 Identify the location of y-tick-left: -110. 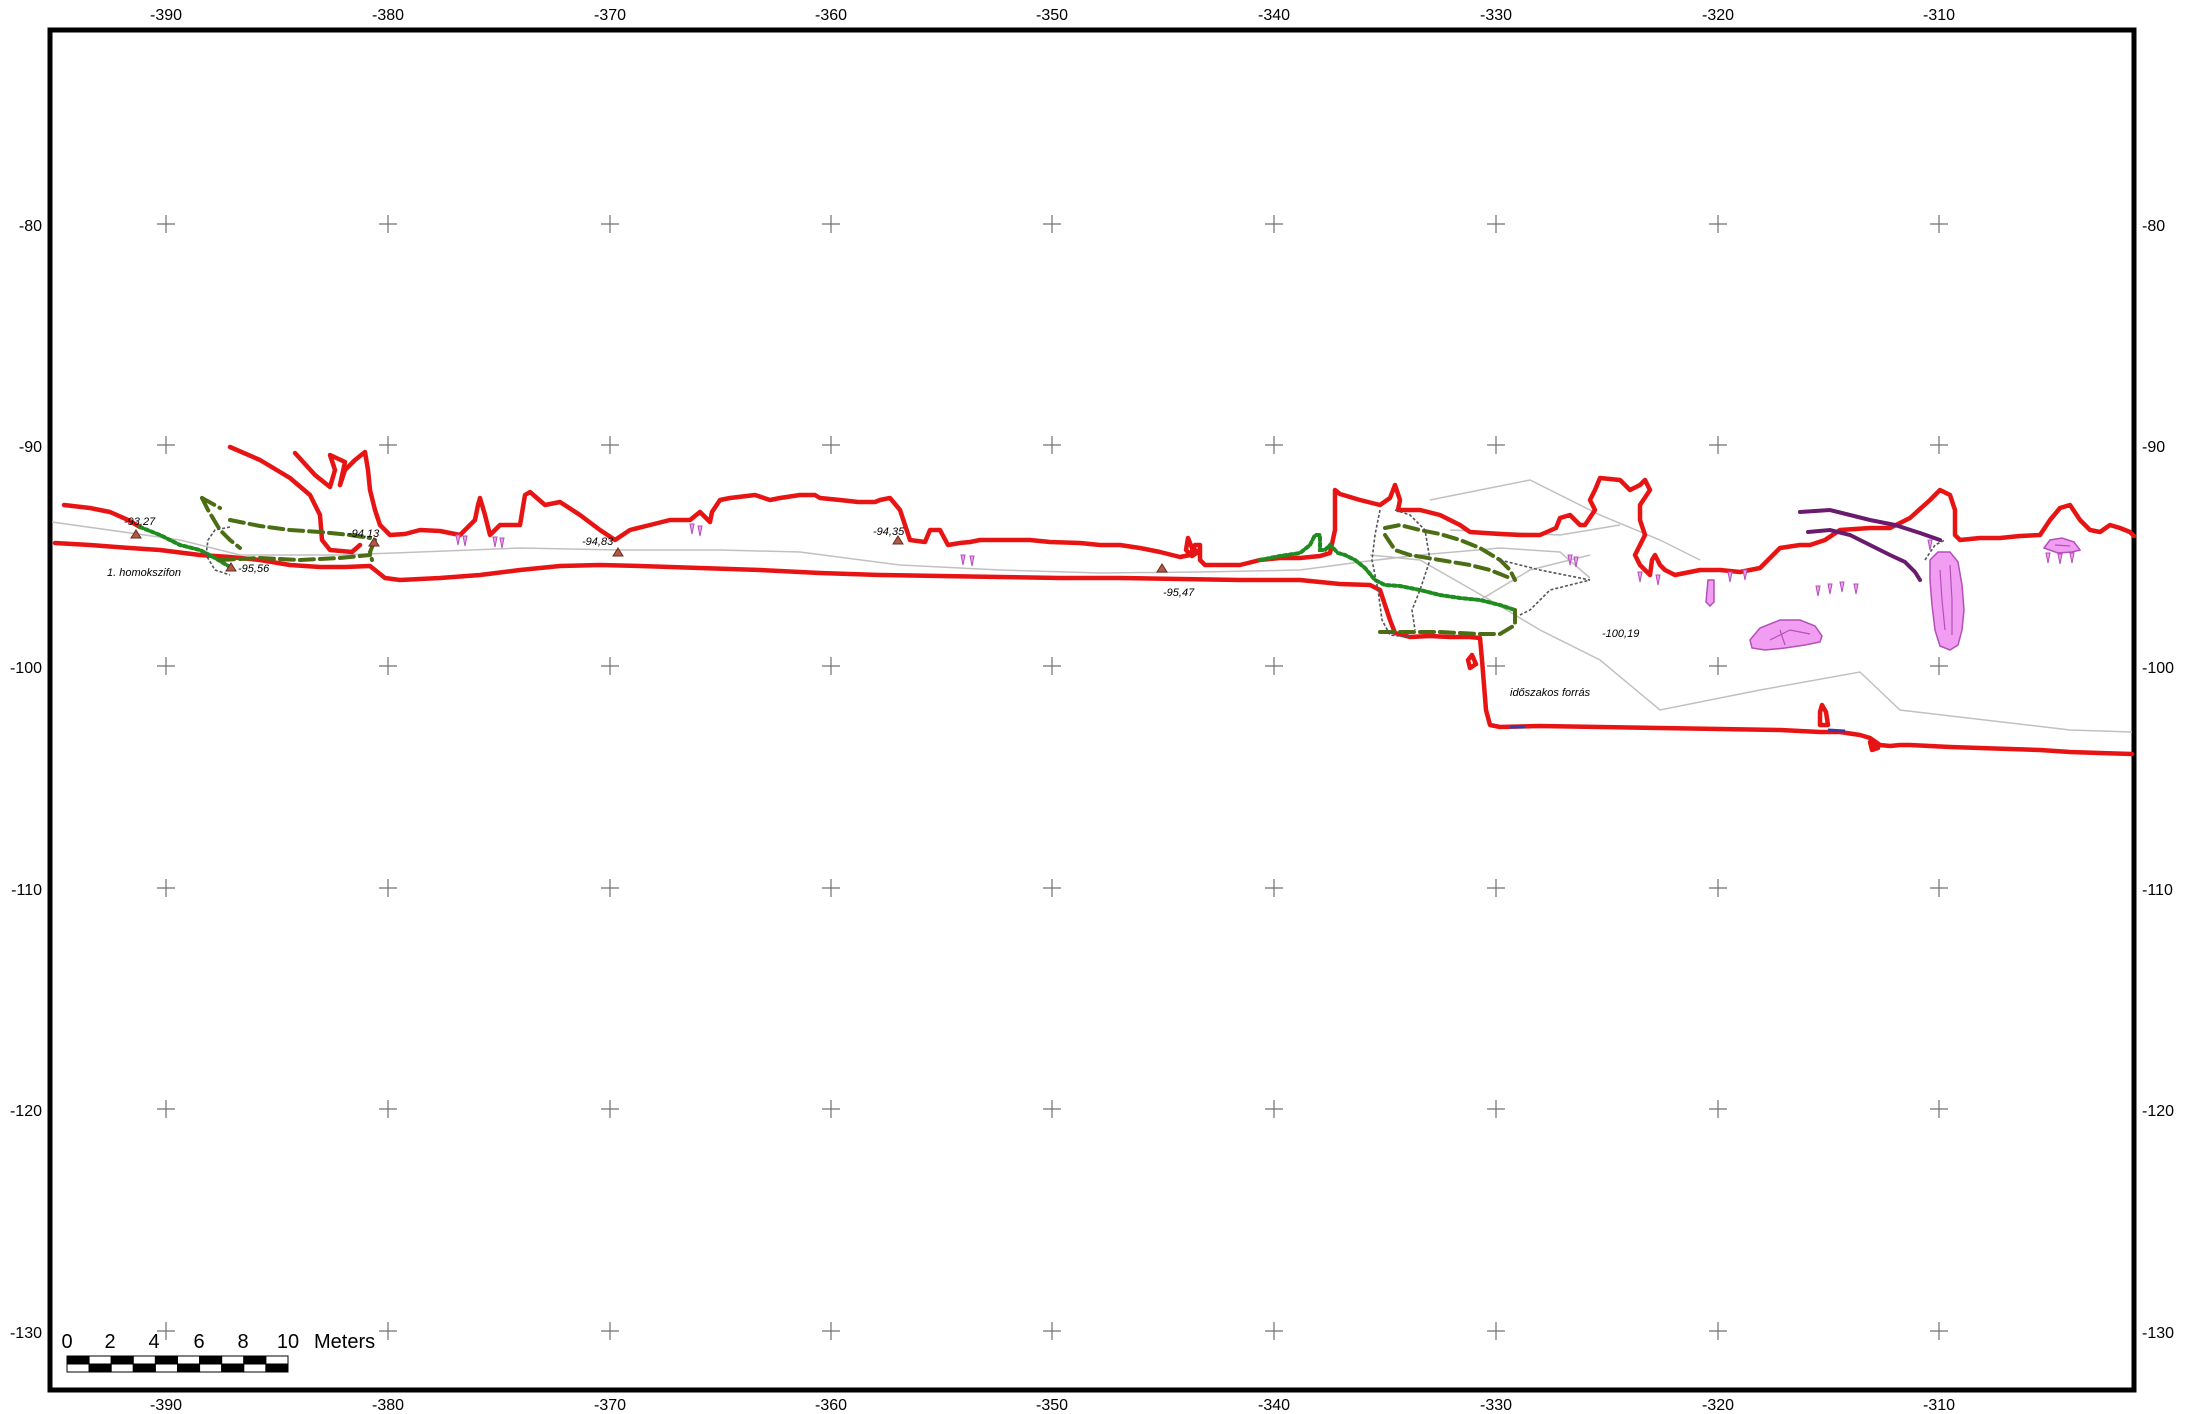
(26, 890).